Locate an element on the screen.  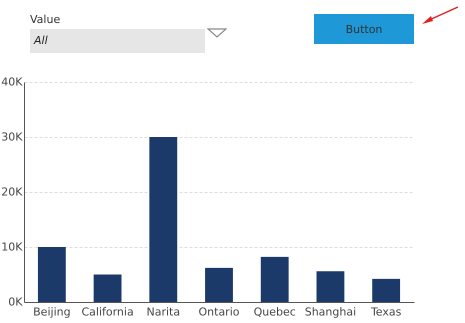
x-tick-label: Quebec is located at coordinates (275, 312).